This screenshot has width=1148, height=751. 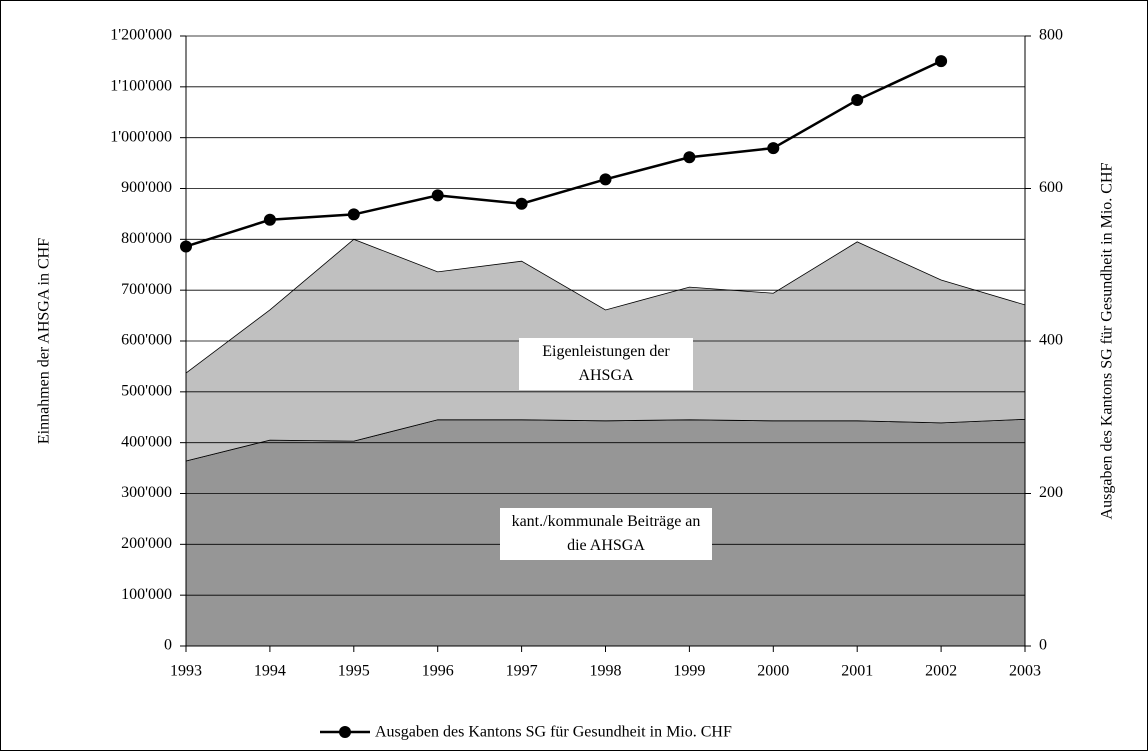 What do you see at coordinates (773, 671) in the screenshot?
I see `x-tick-label: 2000` at bounding box center [773, 671].